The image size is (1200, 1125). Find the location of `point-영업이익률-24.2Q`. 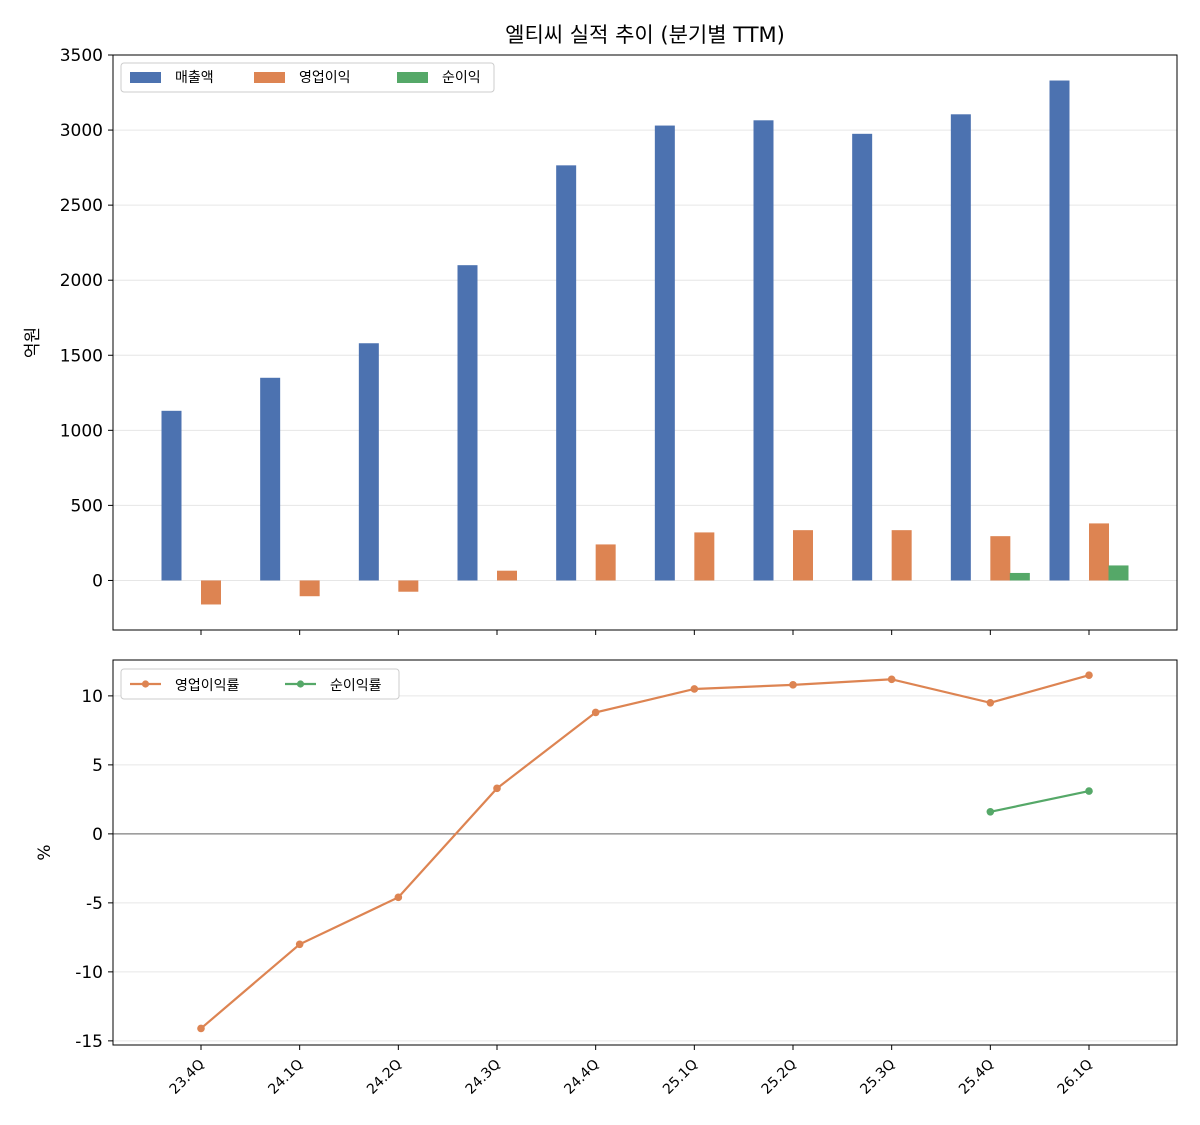

point-영업이익률-24.2Q is located at coordinates (398, 897).